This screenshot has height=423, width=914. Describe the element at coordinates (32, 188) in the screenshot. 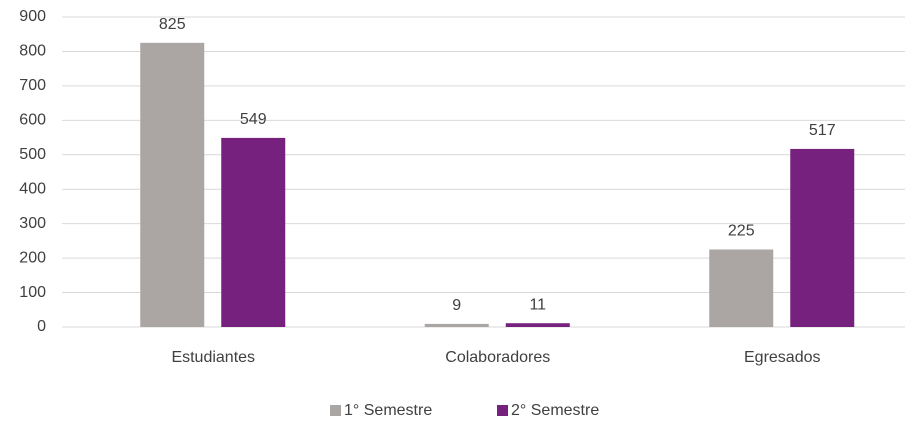

I see `y-tick-label: 400` at that location.